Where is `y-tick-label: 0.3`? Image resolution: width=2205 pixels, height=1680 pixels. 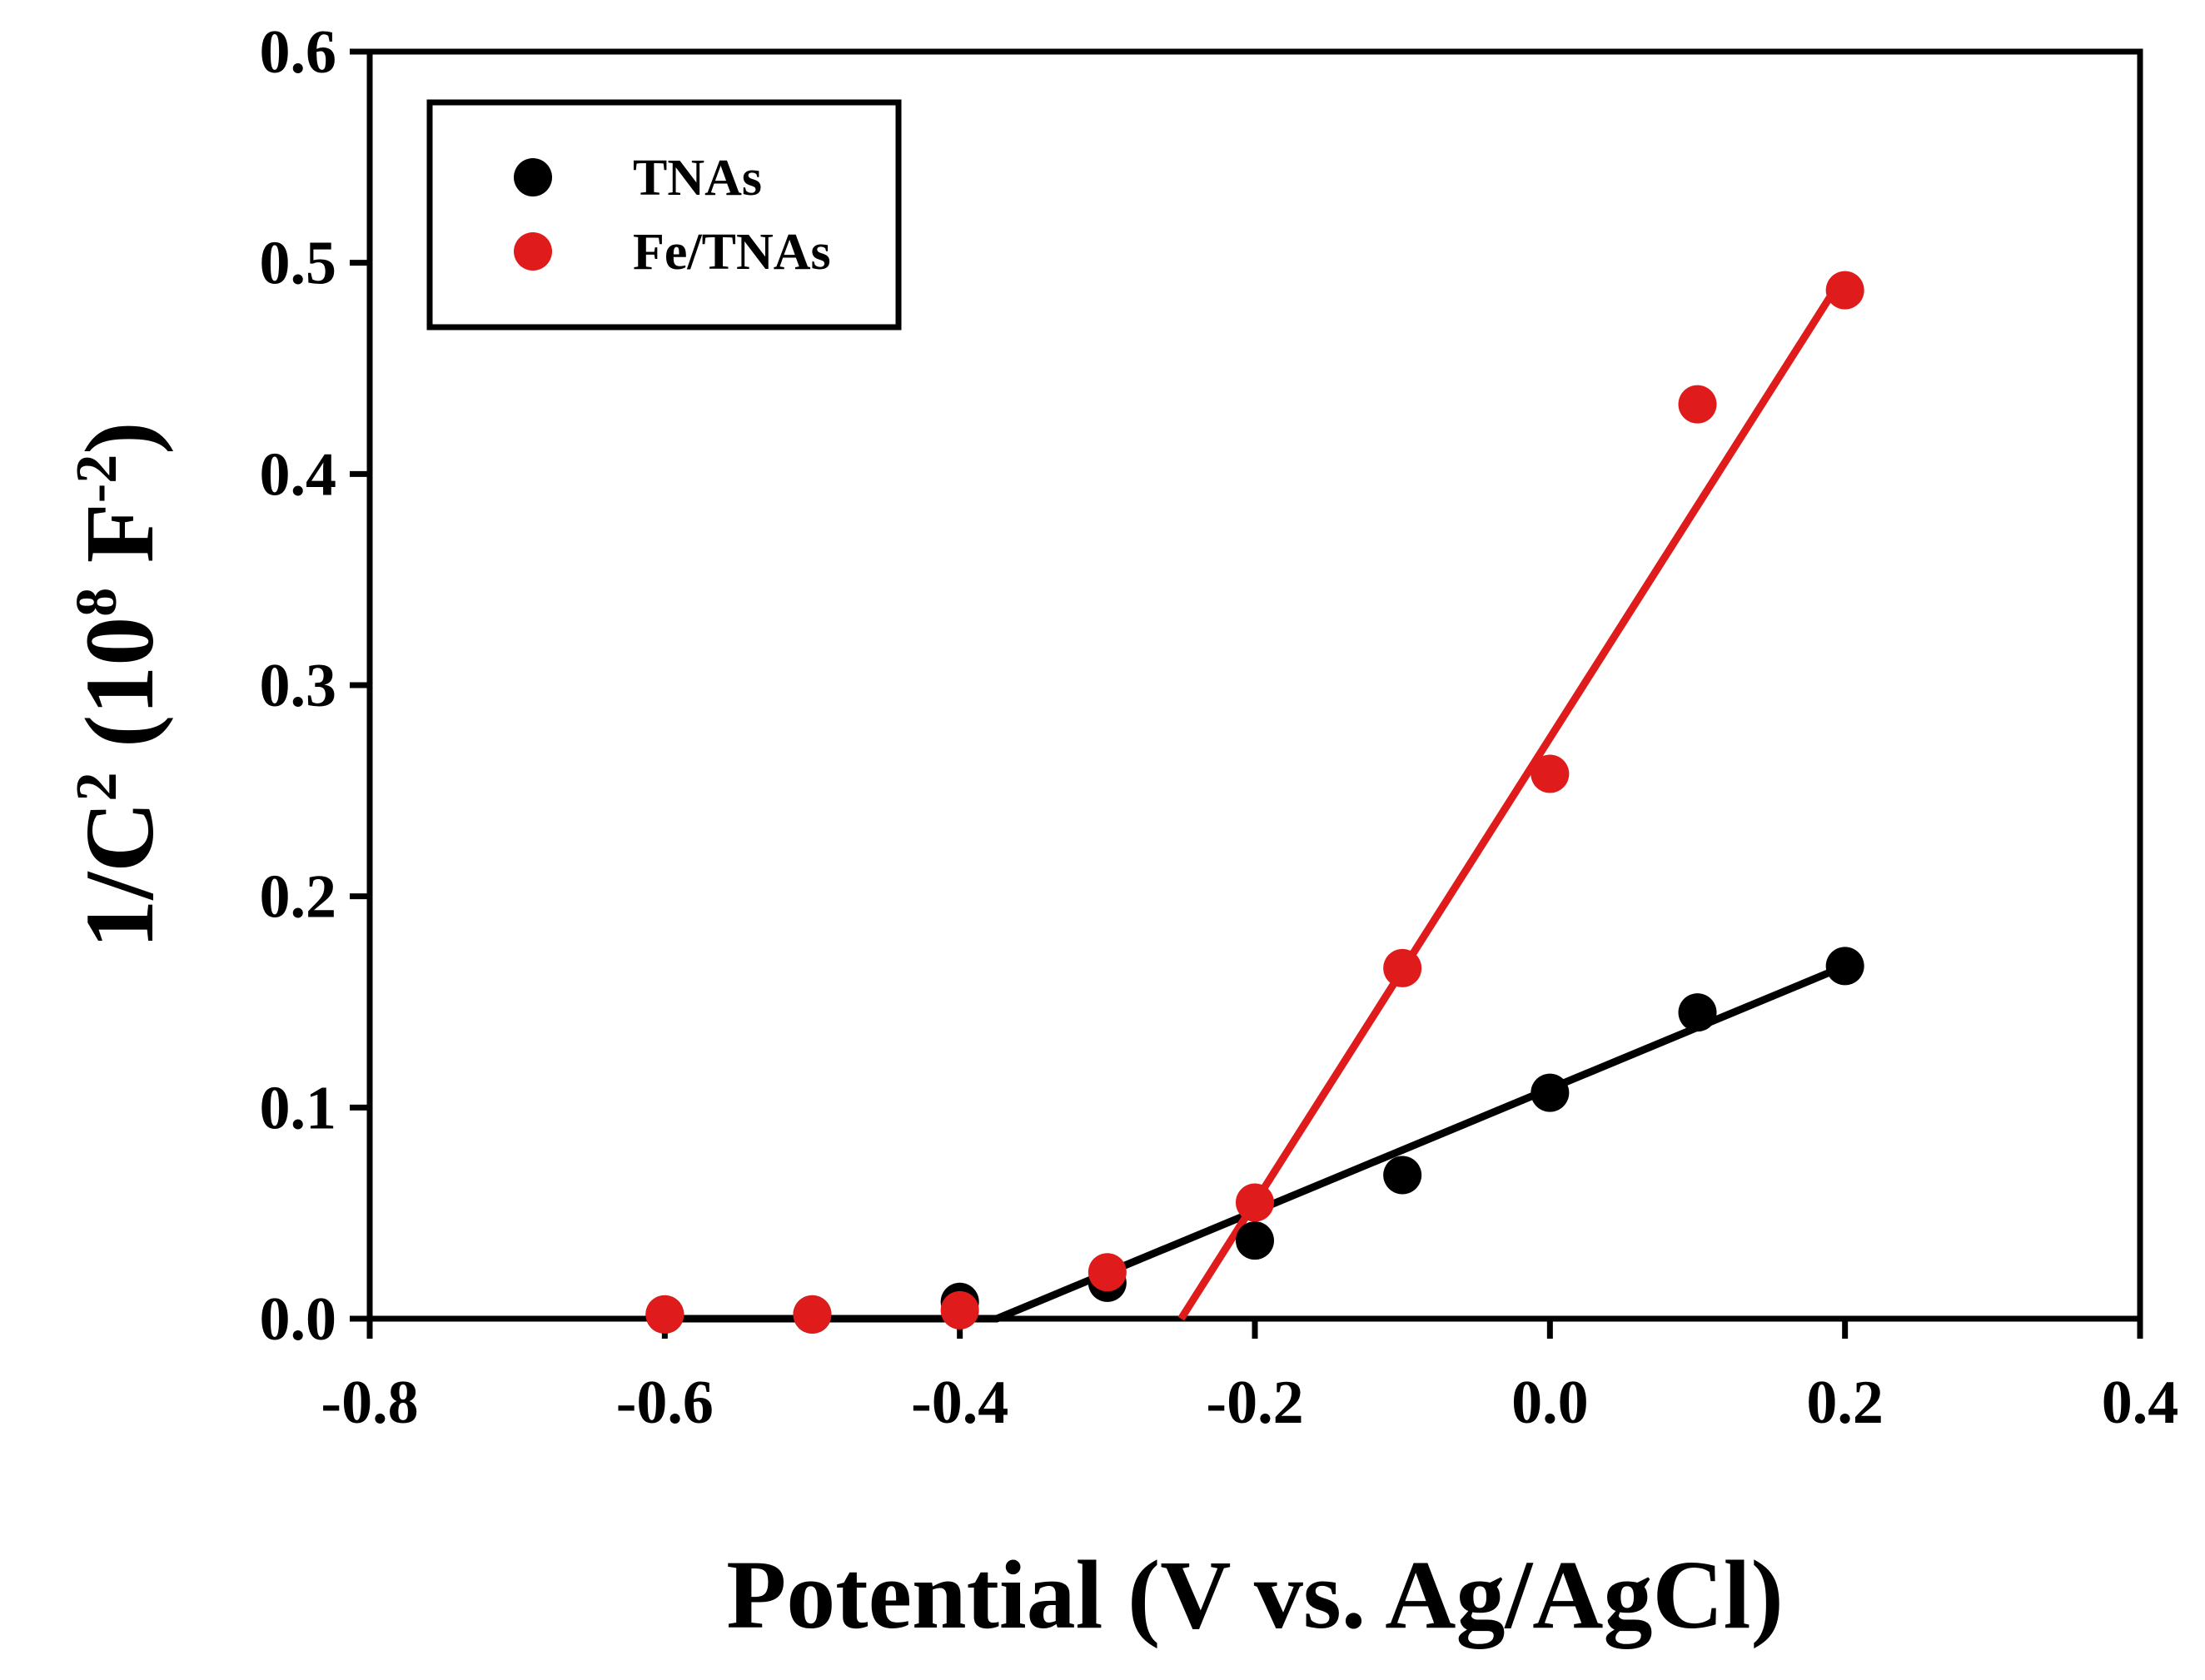
y-tick-label: 0.3 is located at coordinates (298, 686).